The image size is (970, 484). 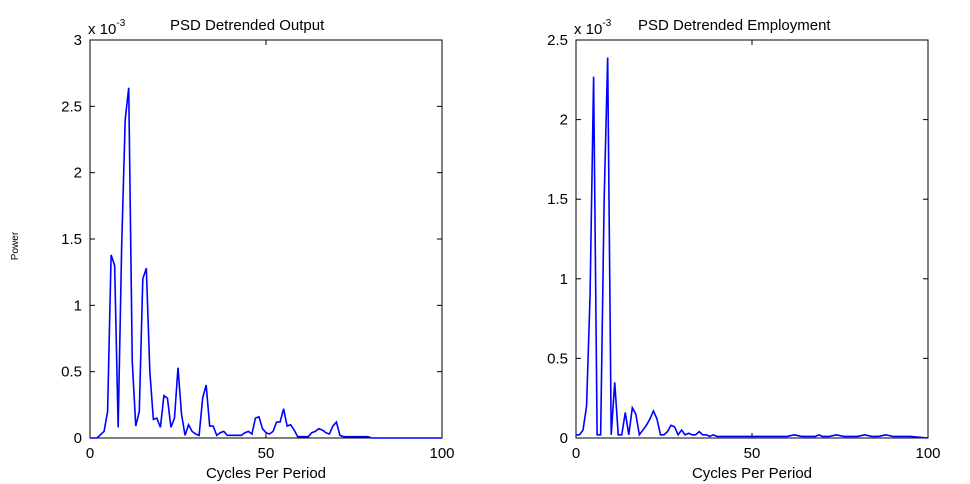 I want to click on chart-title: PSD Detrended Output, so click(x=247, y=25).